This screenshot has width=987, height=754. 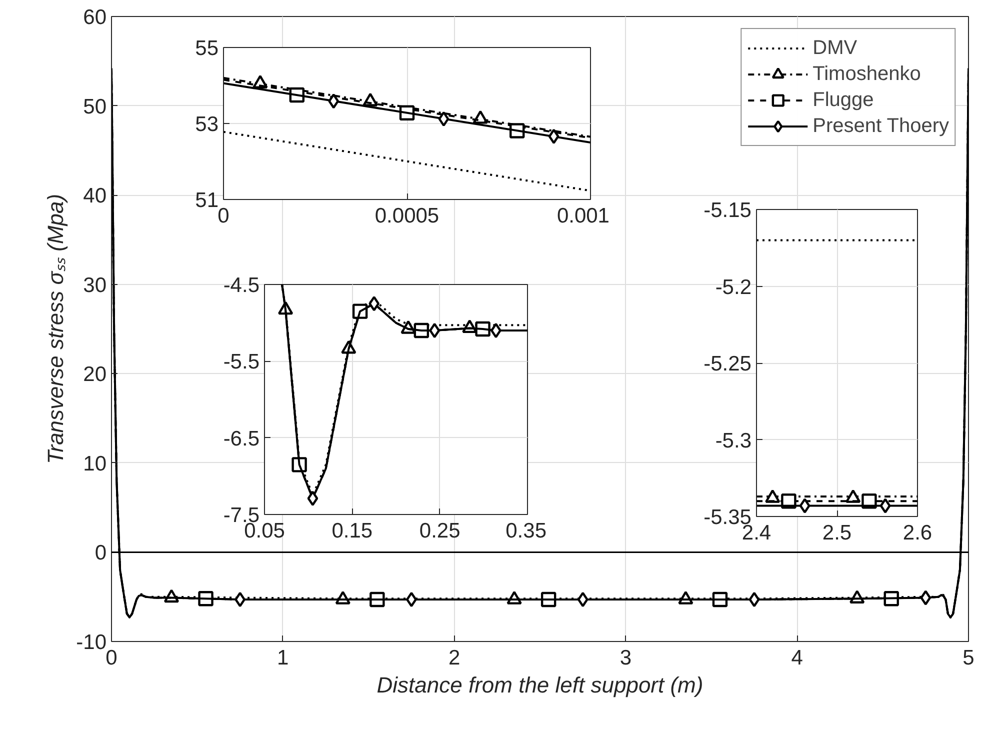 What do you see at coordinates (728, 364) in the screenshot?
I see `y-tick-label: -5.25` at bounding box center [728, 364].